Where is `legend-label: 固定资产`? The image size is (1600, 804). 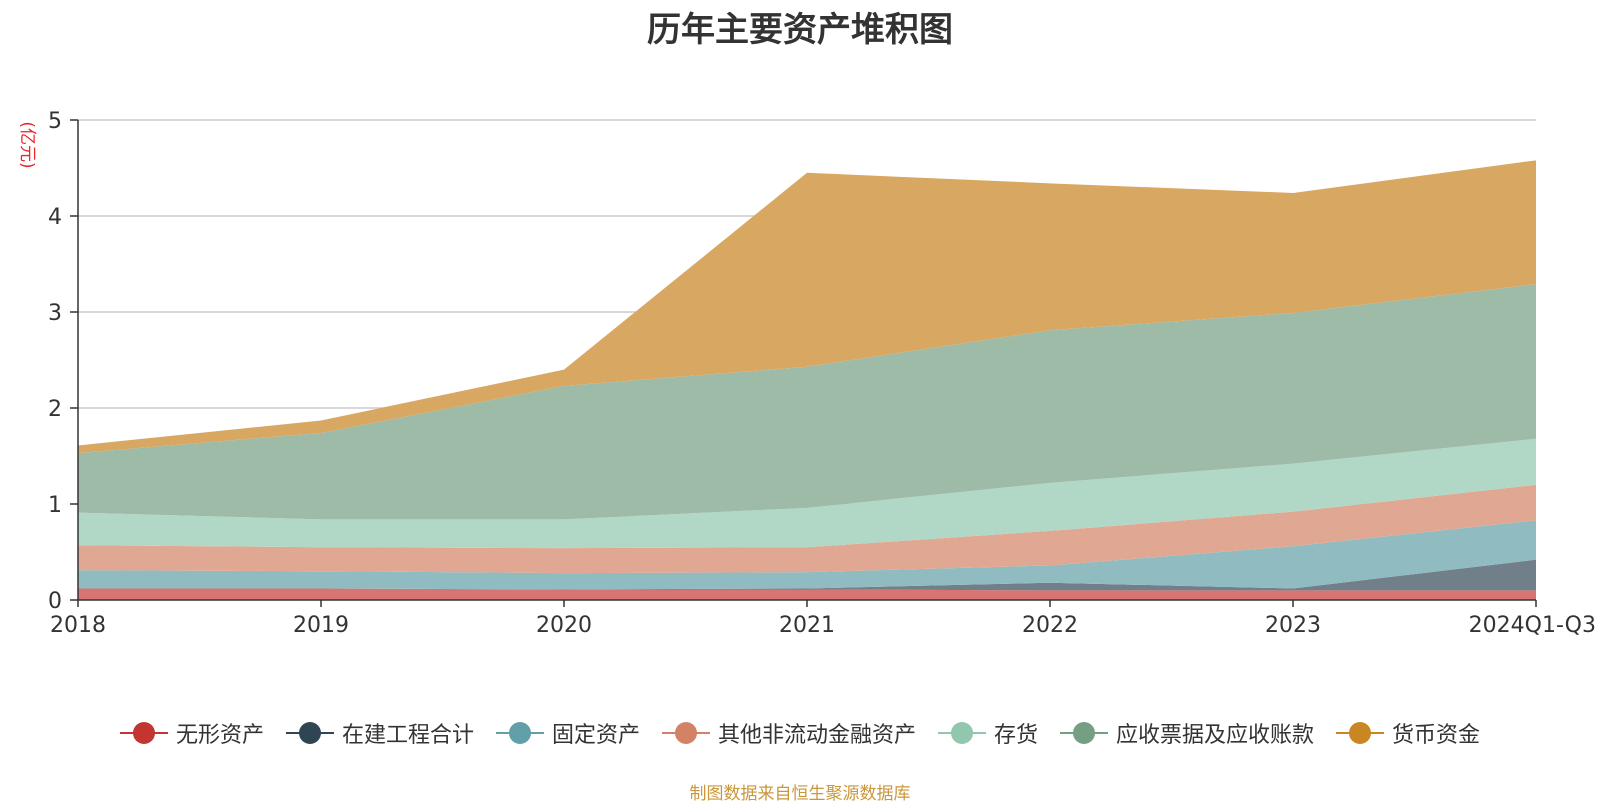 legend-label: 固定资产 is located at coordinates (595, 735).